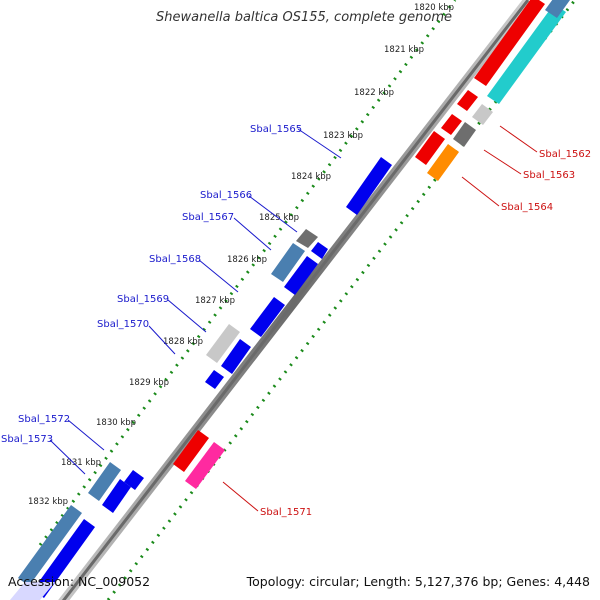  Describe the element at coordinates (215, 301) in the screenshot. I see `kbp-1827: 1827 kbp` at that location.